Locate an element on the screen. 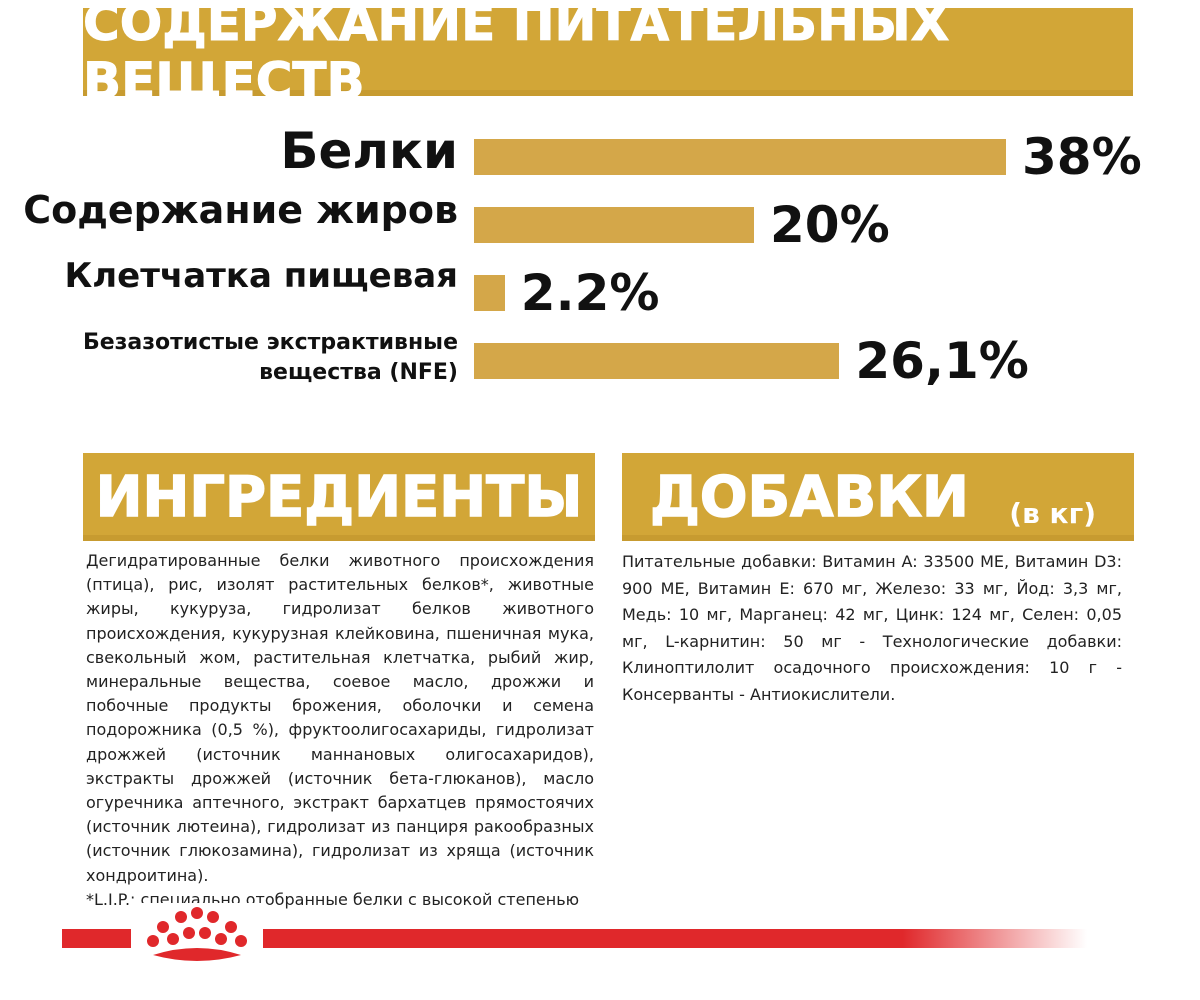  footer-red-stripe is located at coordinates (574, 938).